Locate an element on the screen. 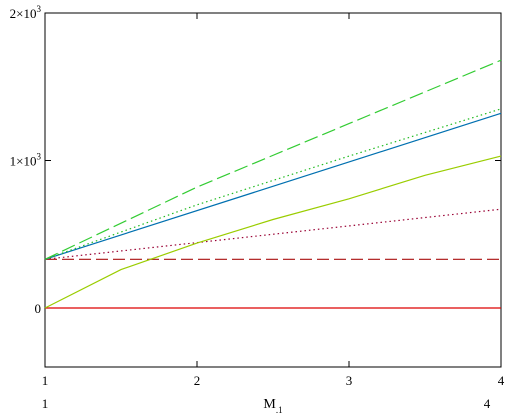 The image size is (518, 419). x-tick-label: 4 is located at coordinates (501, 380).